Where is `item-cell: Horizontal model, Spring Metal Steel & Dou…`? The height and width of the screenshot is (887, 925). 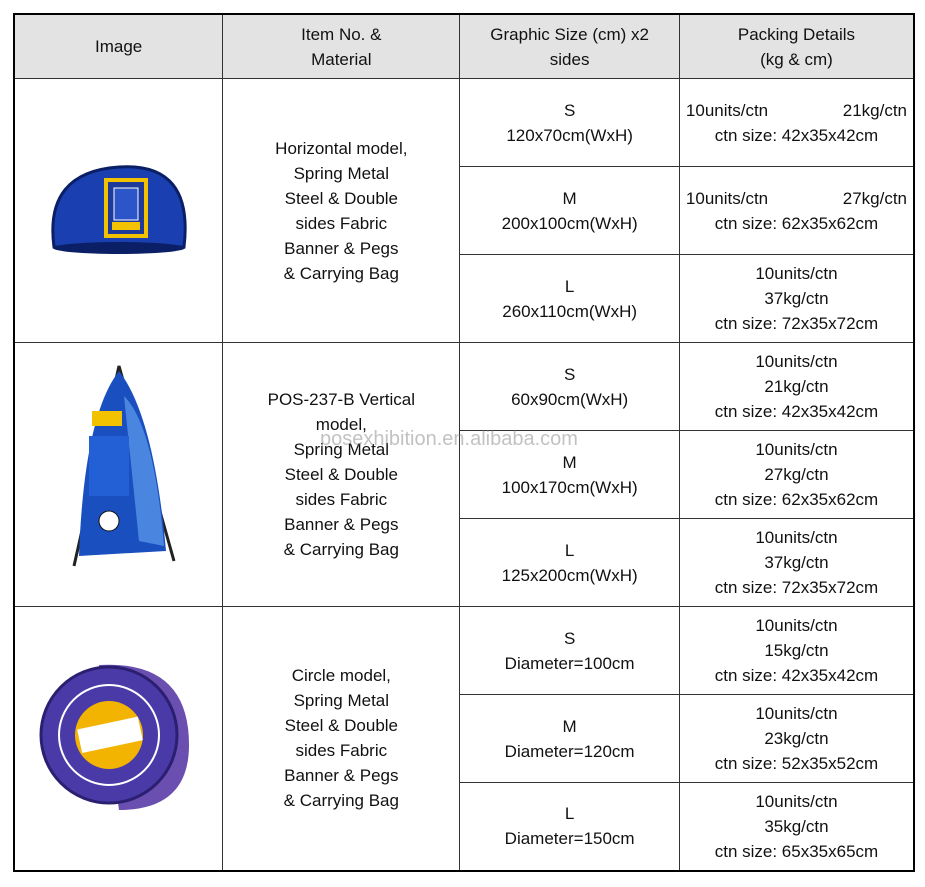 item-cell: Horizontal model, Spring Metal Steel & Dou… is located at coordinates (341, 210).